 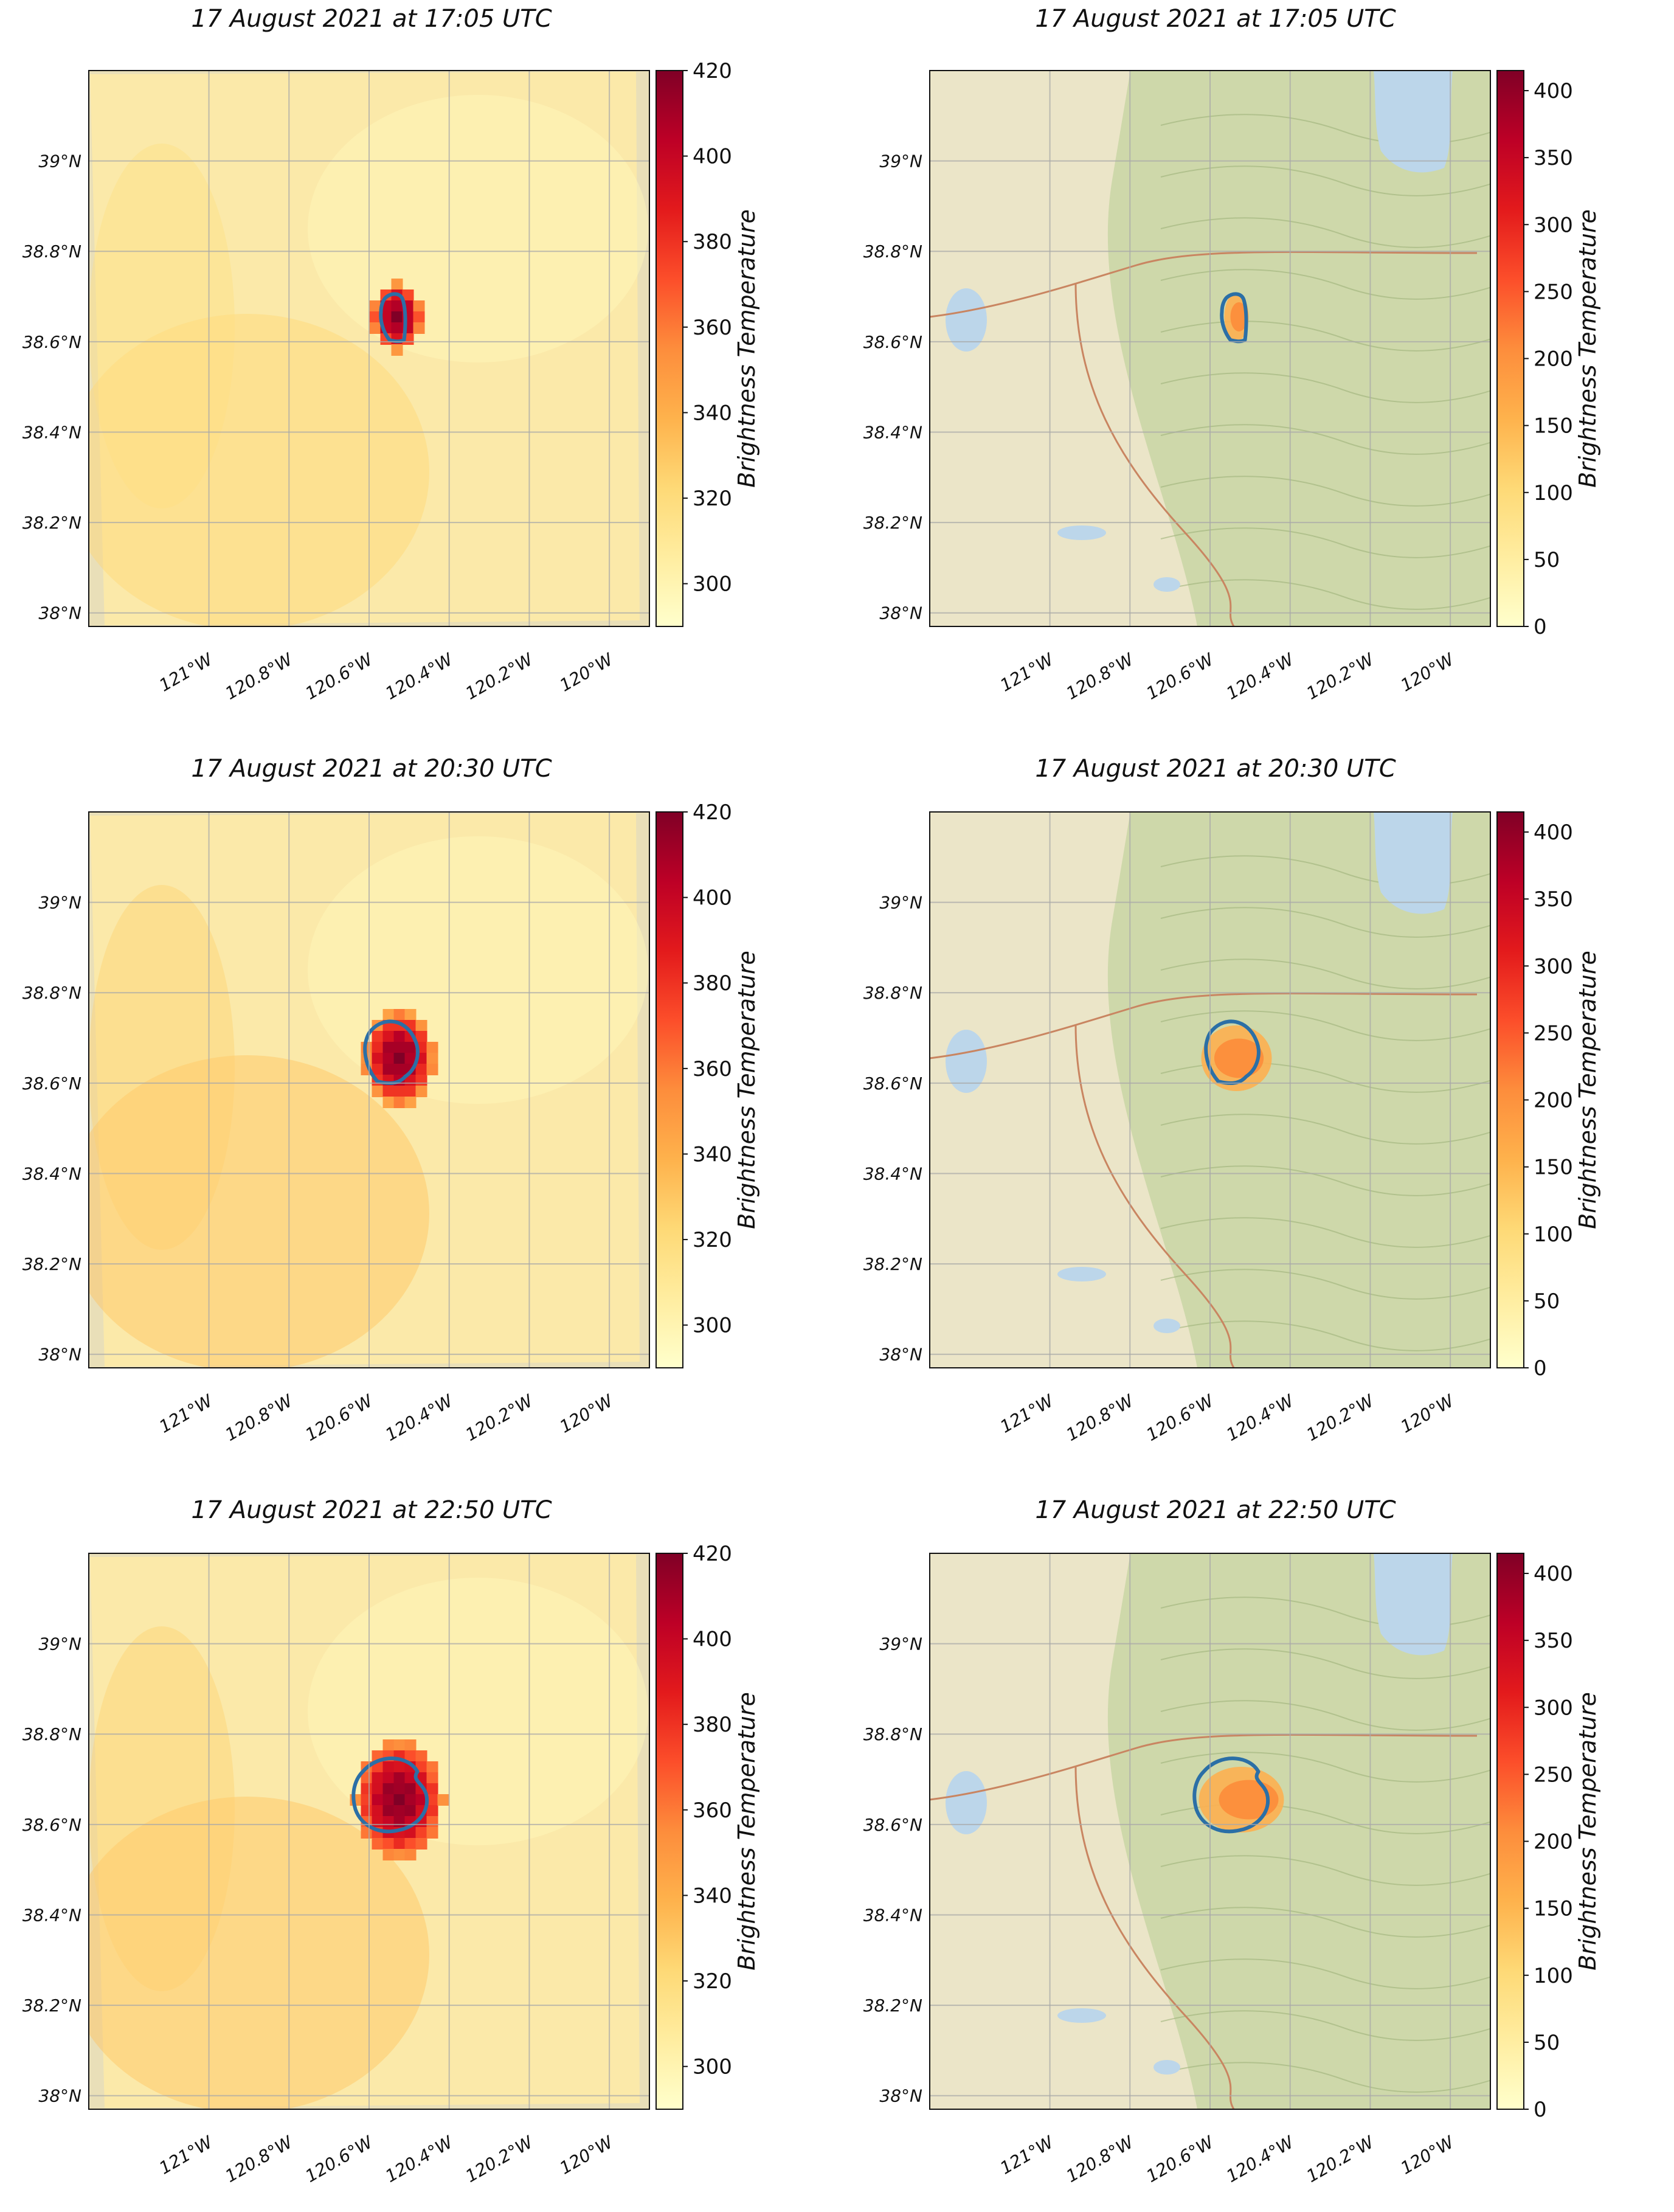 What do you see at coordinates (1540, 2110) in the screenshot?
I see `colorbar-tick-label: 0` at bounding box center [1540, 2110].